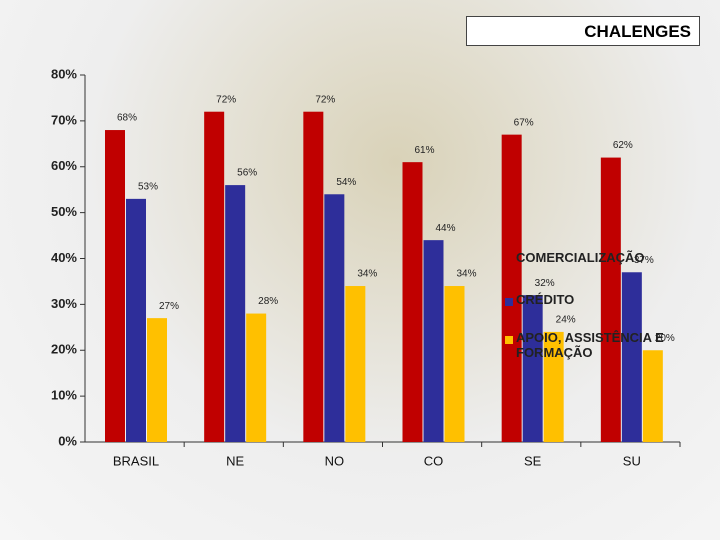 Image resolution: width=720 pixels, height=540 pixels. I want to click on y-tick-label: 80%, so click(64, 73).